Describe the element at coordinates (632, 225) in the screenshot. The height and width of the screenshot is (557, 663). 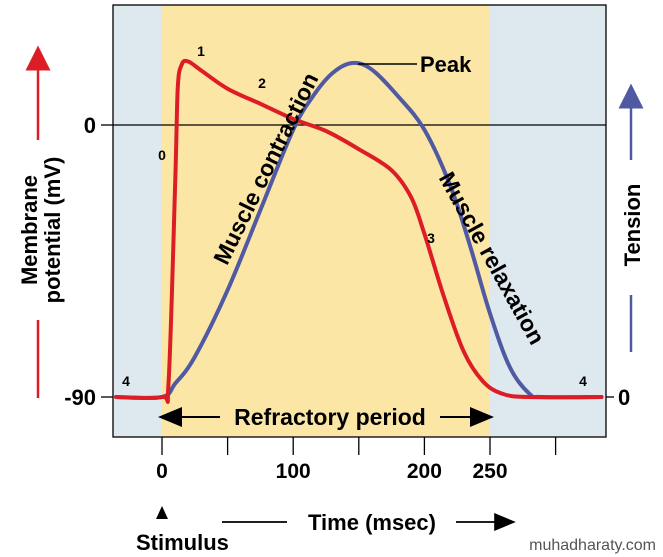
I see `y-right-axis-title: Tension` at that location.